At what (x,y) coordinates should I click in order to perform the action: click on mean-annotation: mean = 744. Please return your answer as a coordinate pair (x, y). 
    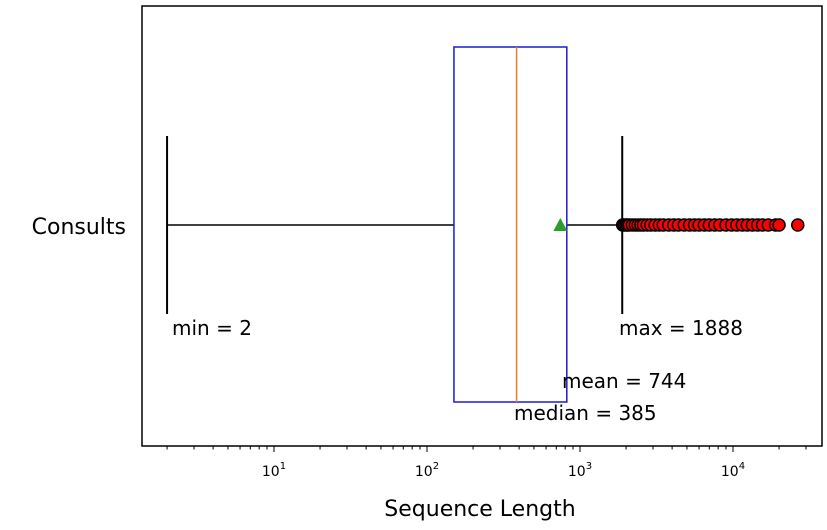
    Looking at the image, I should click on (624, 381).